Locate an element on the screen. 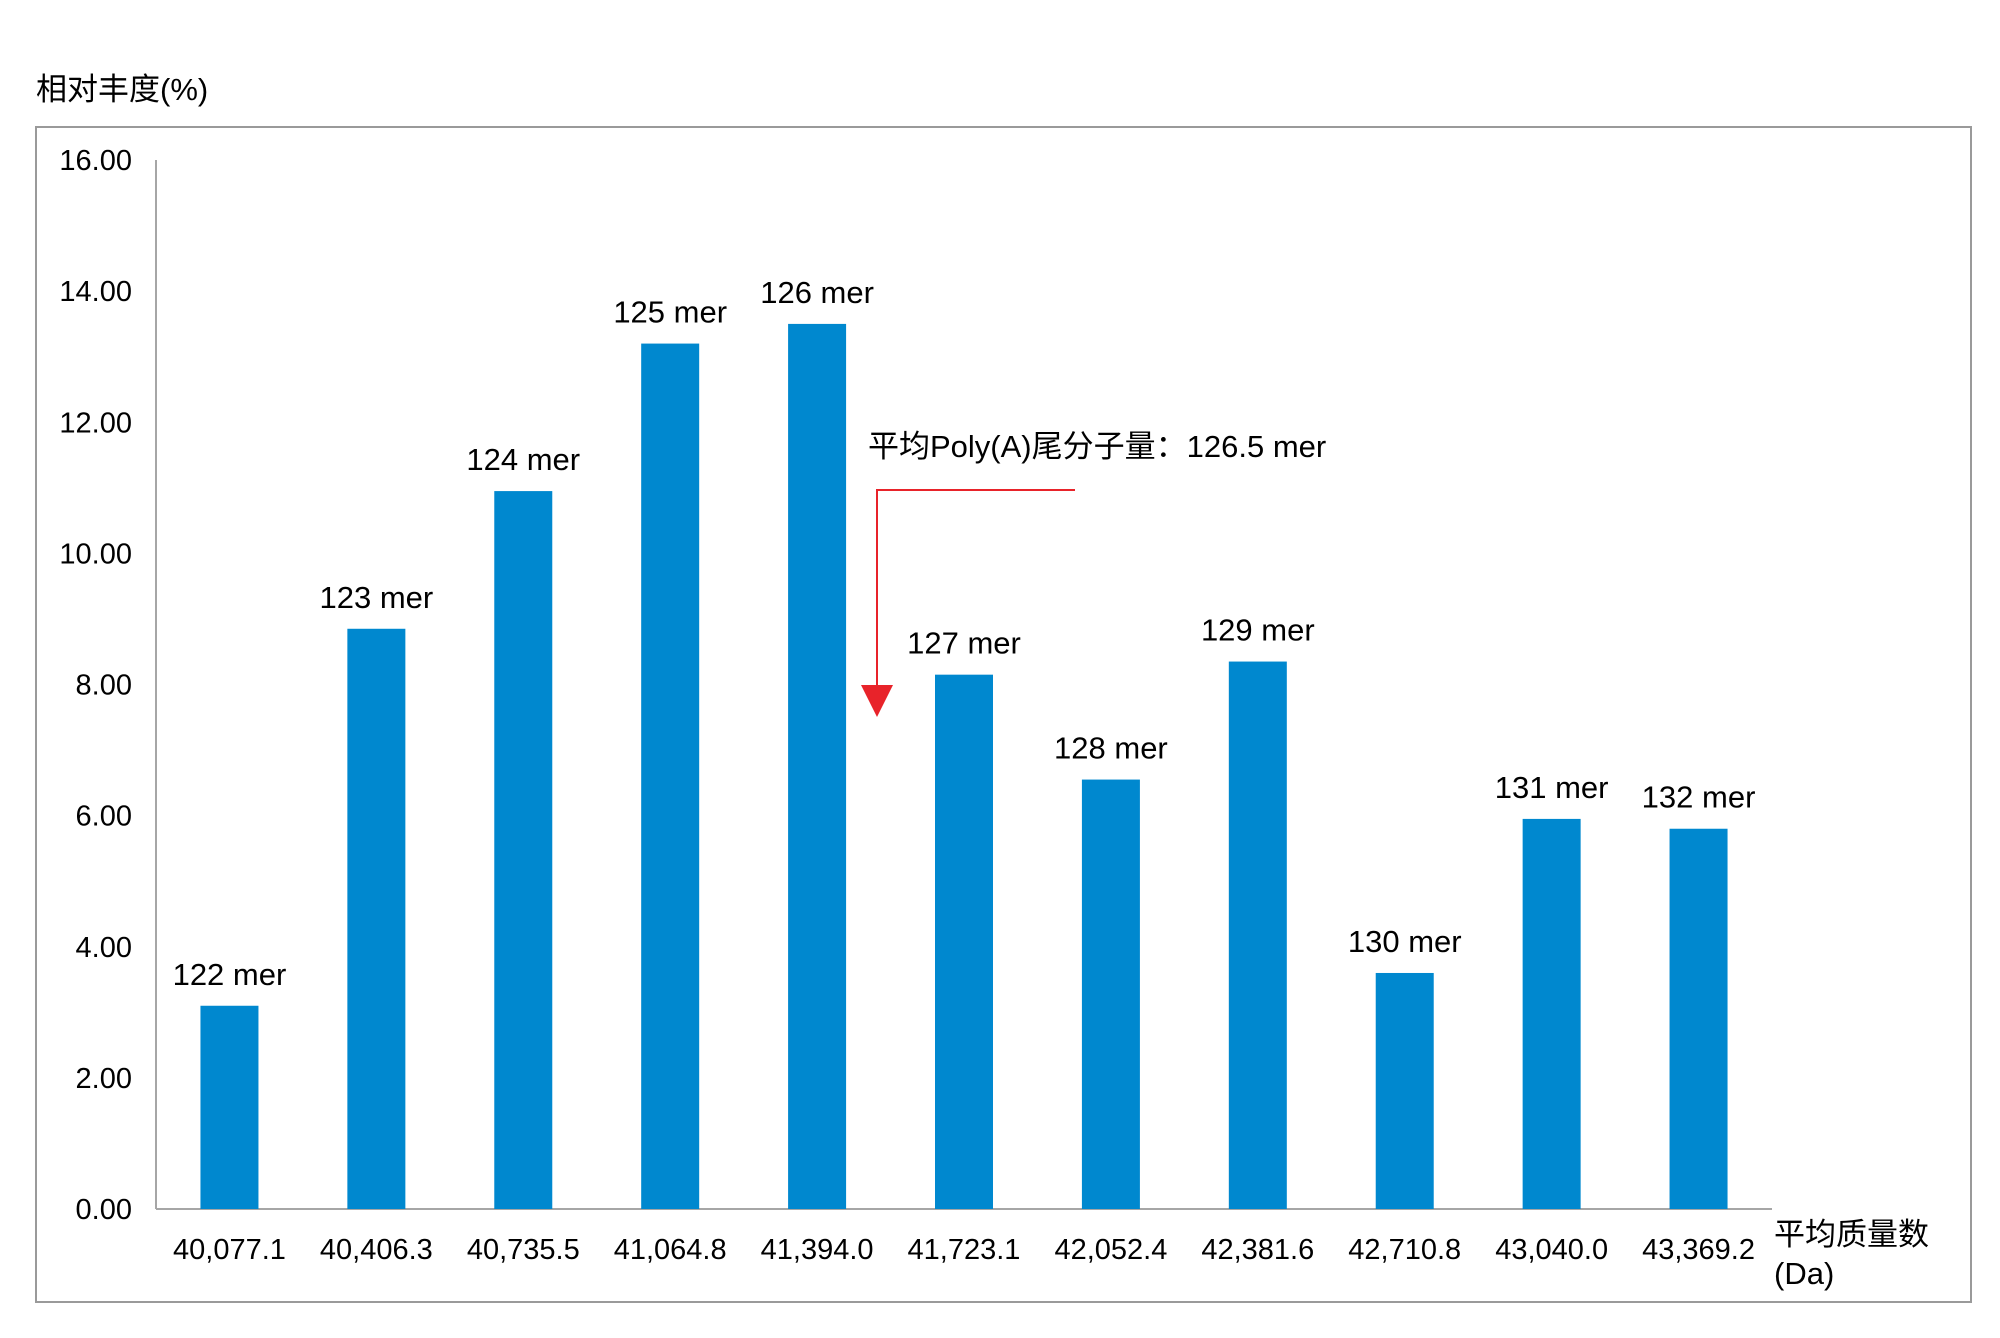  x-tick-label: 43,040.0 is located at coordinates (1551, 1250).